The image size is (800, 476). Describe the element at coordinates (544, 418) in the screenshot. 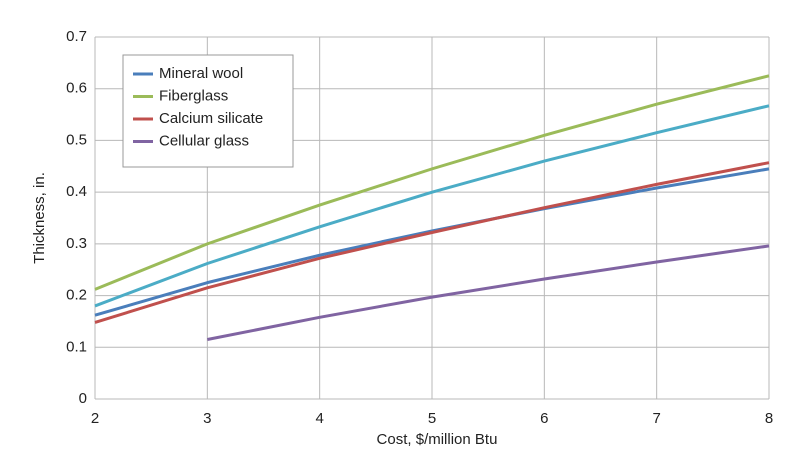

I see `x-tick-label: 6` at that location.